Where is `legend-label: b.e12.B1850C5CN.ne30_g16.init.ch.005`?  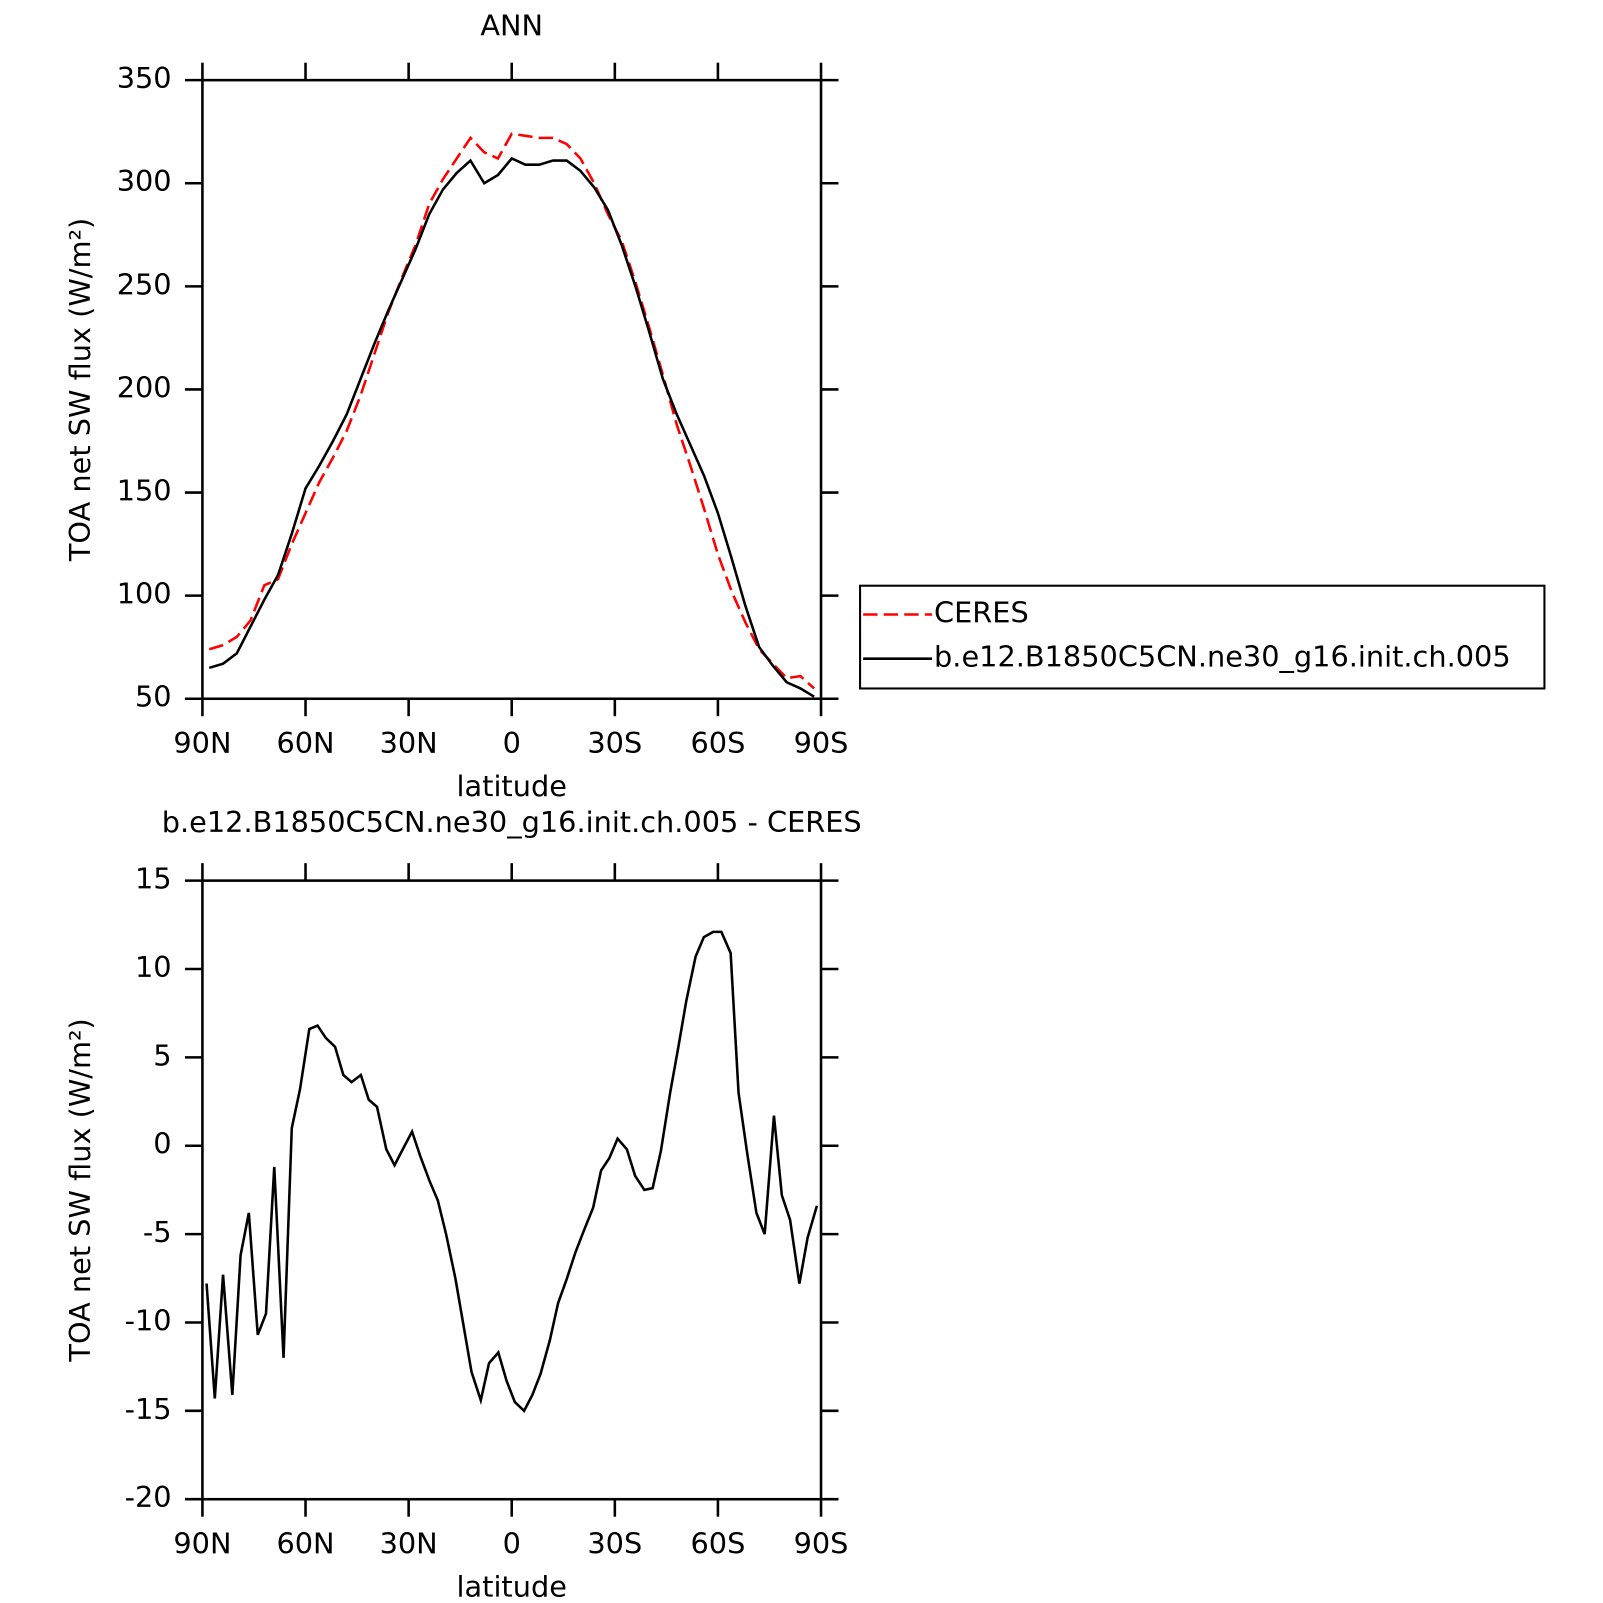
legend-label: b.e12.B1850C5CN.ne30_g16.init.ch.005 is located at coordinates (1222, 657).